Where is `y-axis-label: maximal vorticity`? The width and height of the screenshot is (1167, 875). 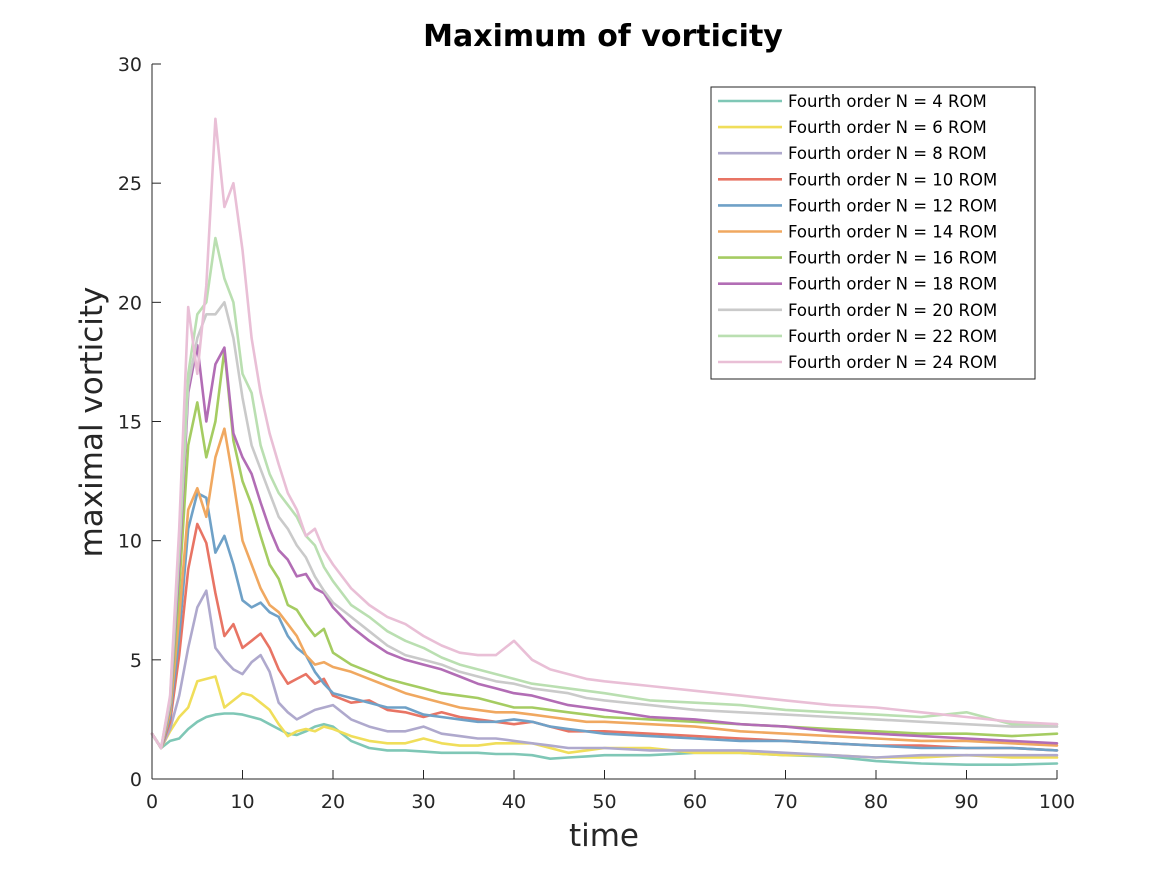 y-axis-label: maximal vorticity is located at coordinates (92, 422).